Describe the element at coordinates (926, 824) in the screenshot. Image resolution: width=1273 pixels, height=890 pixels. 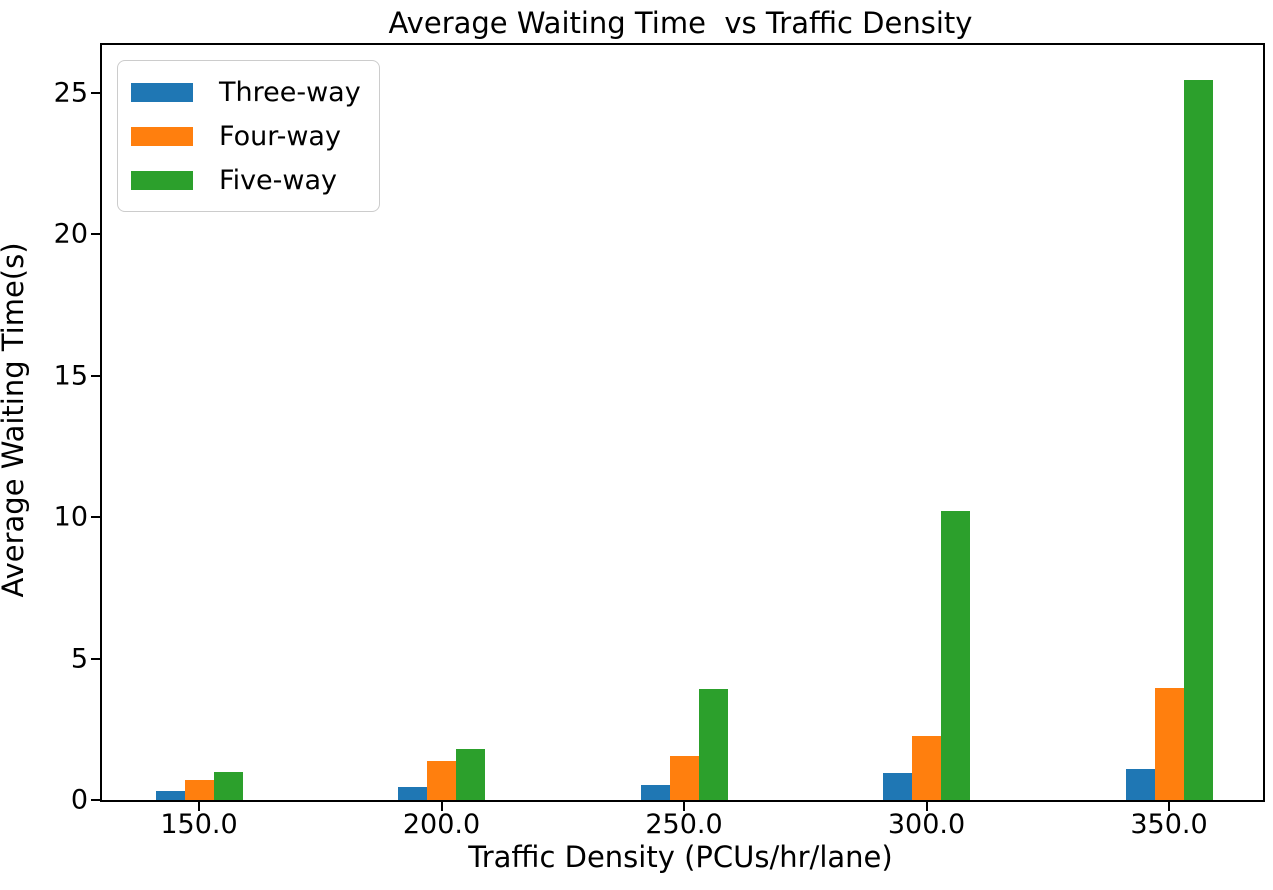
I see `x-tick-label: 300.0` at that location.